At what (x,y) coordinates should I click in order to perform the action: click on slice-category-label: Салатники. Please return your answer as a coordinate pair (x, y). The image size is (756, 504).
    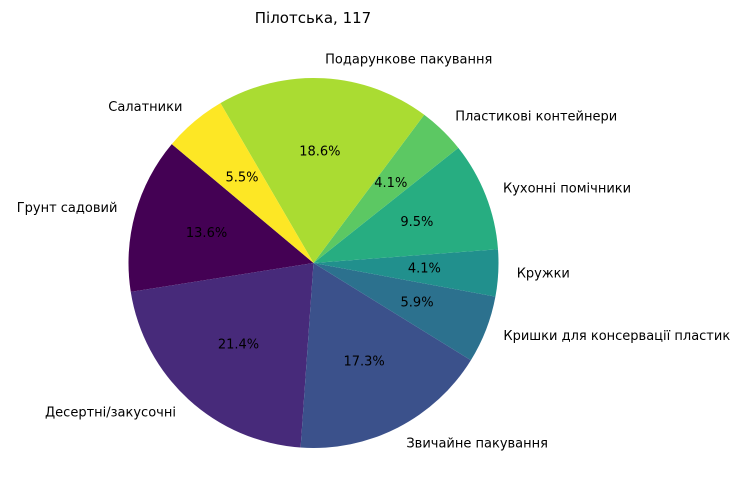
    Looking at the image, I should click on (145, 107).